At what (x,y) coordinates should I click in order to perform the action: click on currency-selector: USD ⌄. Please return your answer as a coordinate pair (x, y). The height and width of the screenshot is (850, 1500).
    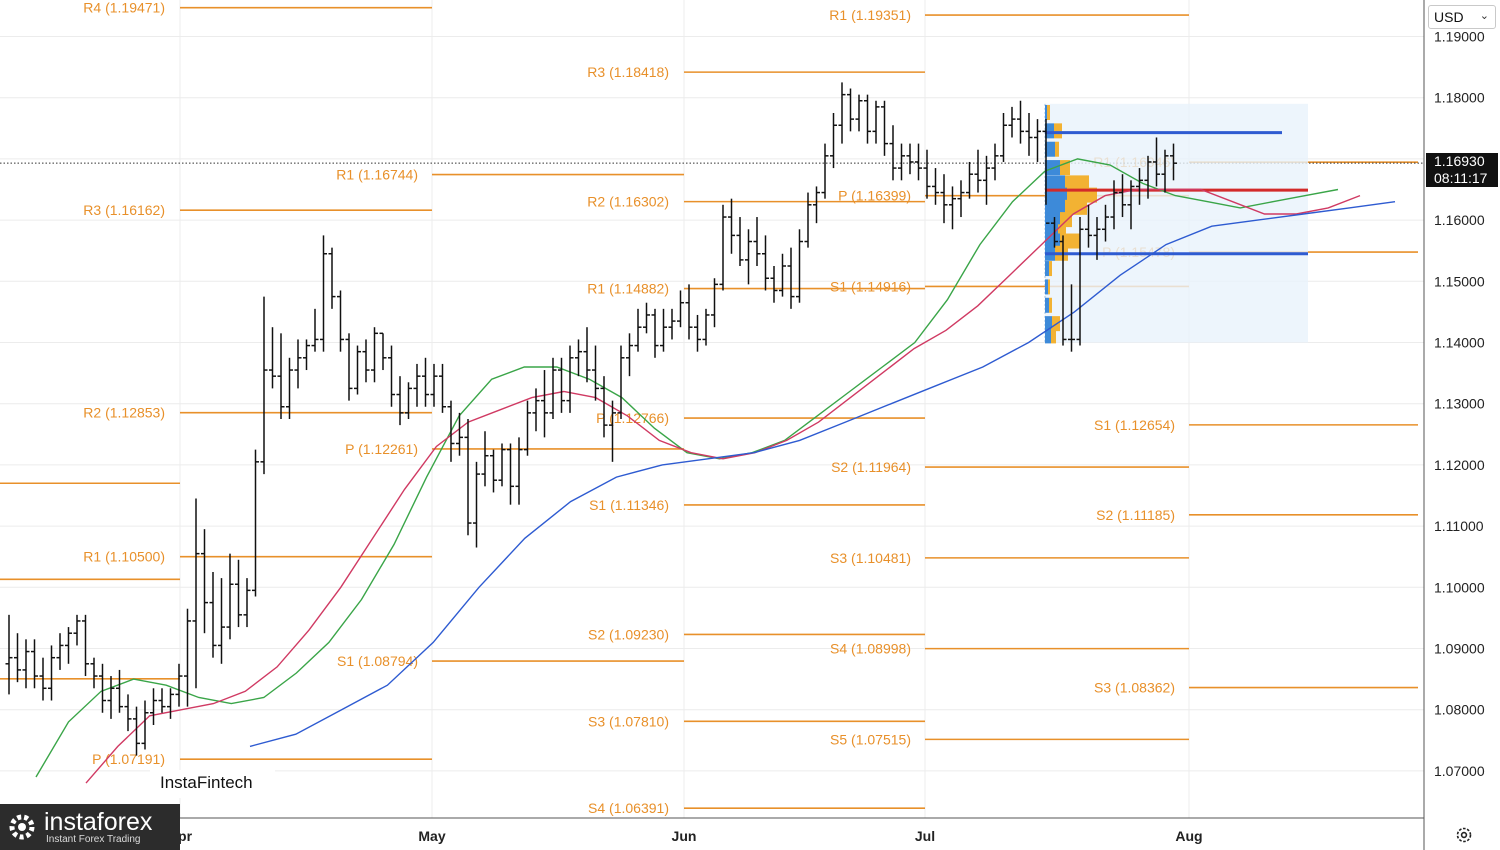
    Looking at the image, I should click on (1462, 17).